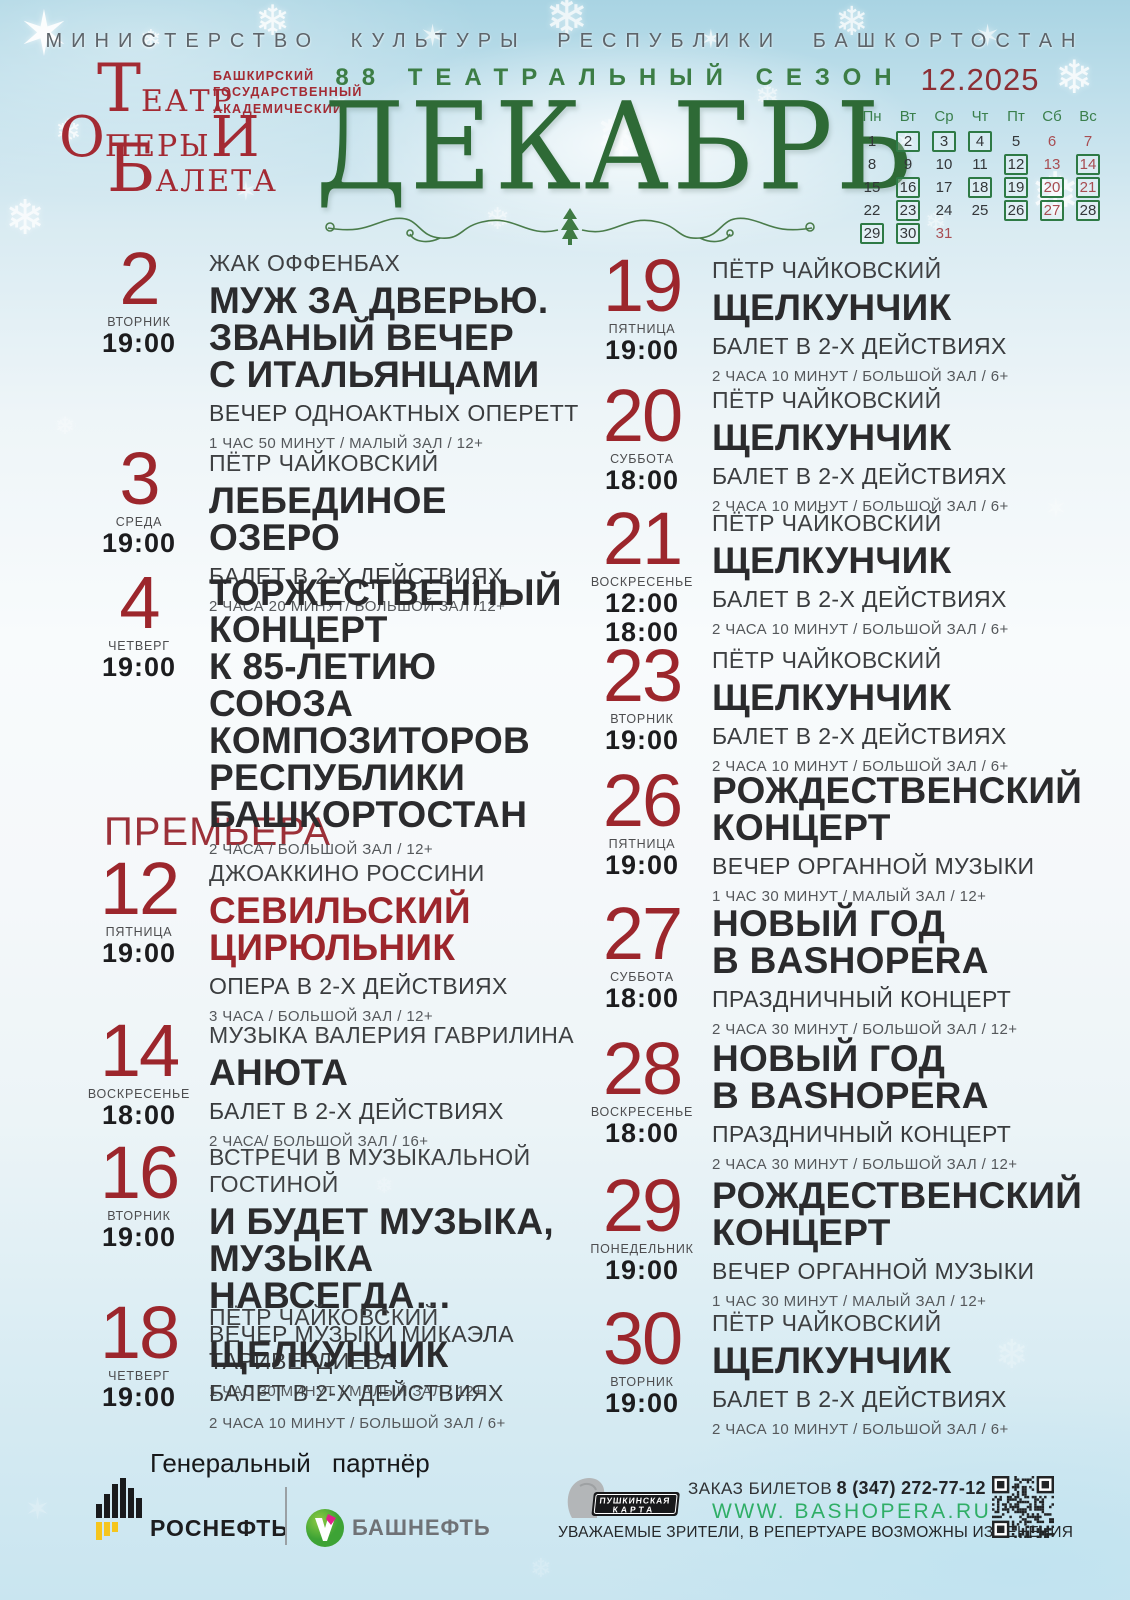 Image resolution: width=1130 pixels, height=1600 pixels. I want to click on snowflake-icon: ✶, so click(38, 1509).